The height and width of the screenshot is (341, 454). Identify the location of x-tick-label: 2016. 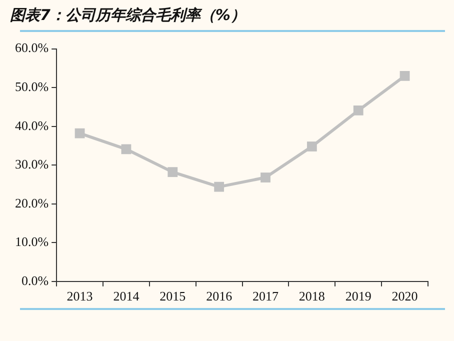
(219, 296).